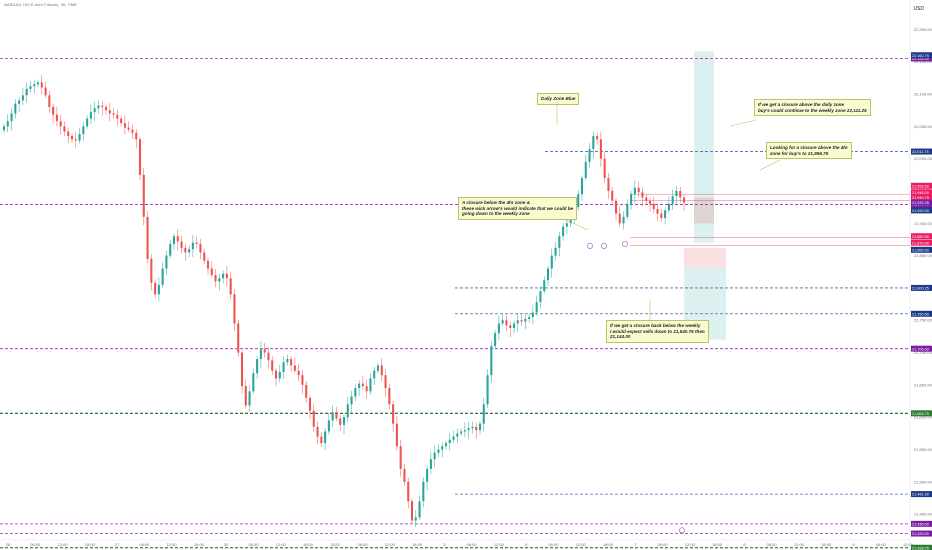  Describe the element at coordinates (920, 289) in the screenshot. I see `level-price-label: 21,800.25` at that location.